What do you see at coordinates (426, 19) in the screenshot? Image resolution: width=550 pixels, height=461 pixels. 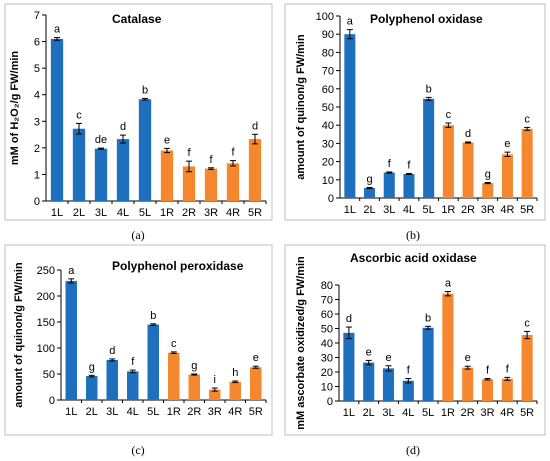 I see `chart-title: Polyphenol oxidase` at bounding box center [426, 19].